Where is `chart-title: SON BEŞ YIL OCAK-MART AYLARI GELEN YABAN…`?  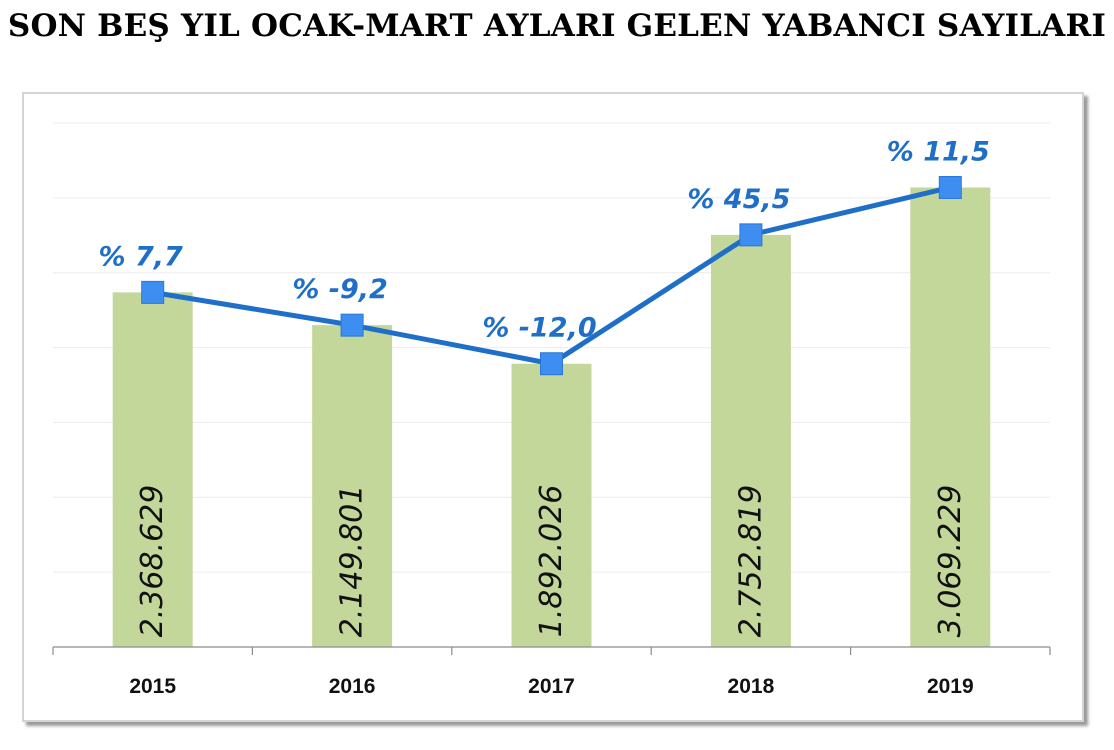 chart-title: SON BEŞ YIL OCAK-MART AYLARI GELEN YABAN… is located at coordinates (557, 26).